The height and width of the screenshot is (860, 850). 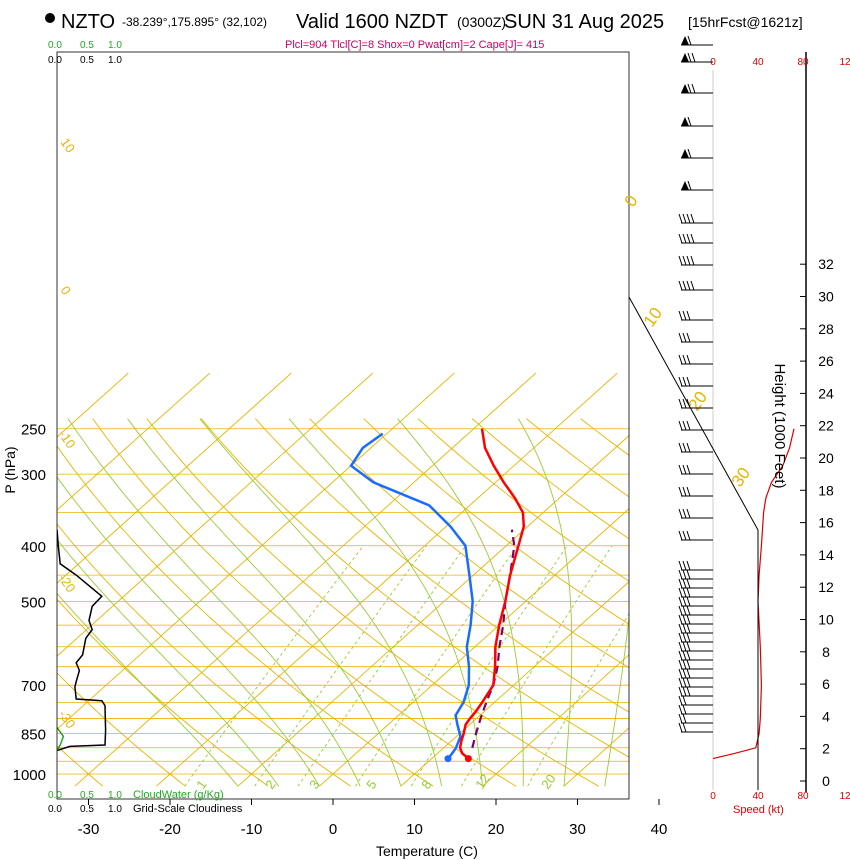 I want to click on temperature-line, so click(x=492, y=594).